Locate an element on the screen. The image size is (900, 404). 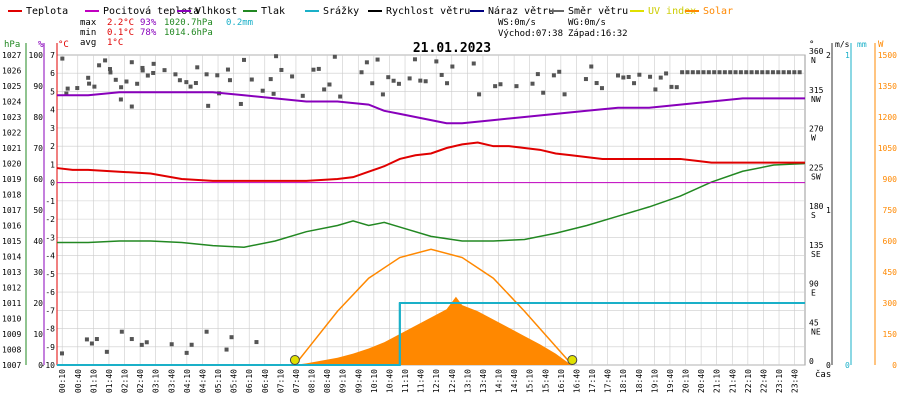
axis-title-solar: W is located at coordinates (881, 45).